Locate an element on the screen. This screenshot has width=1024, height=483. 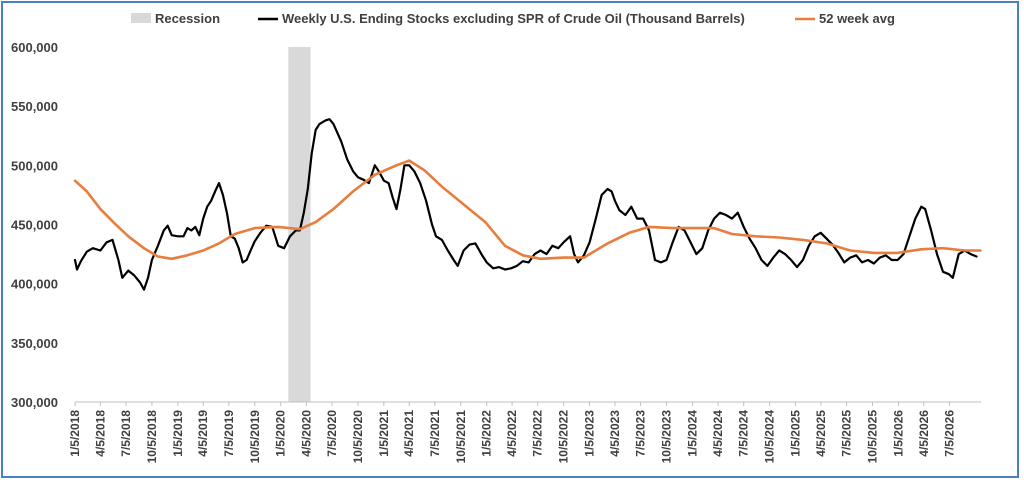
x-tick-label: 7/5/2022 is located at coordinates (538, 433).